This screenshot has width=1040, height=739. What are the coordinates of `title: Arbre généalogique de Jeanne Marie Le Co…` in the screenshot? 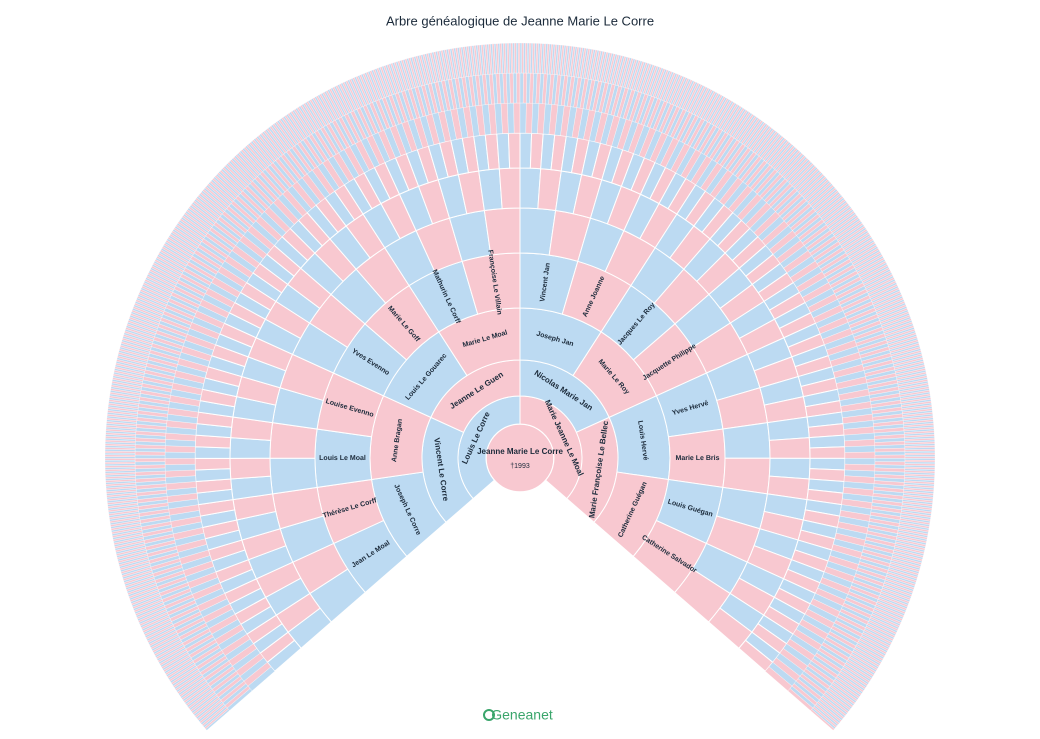 It's located at (520, 20).